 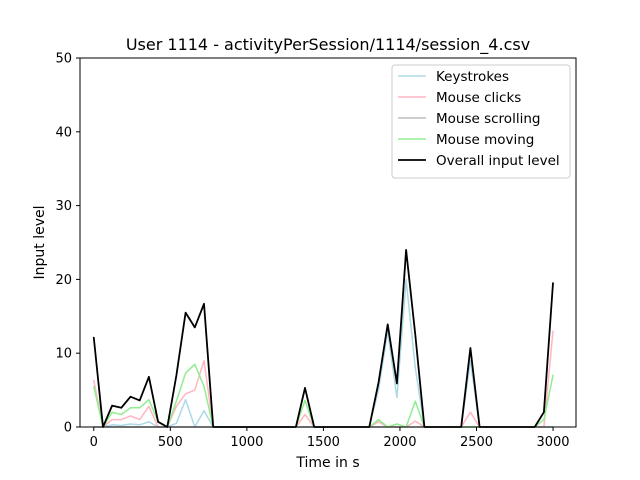 I want to click on x-tick-label: 2500, so click(x=476, y=442).